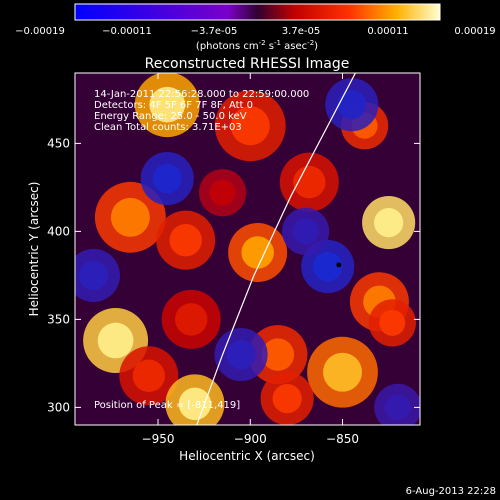 The image size is (500, 500). I want to click on colorbar-tick-label: −3.7e-05, so click(214, 31).